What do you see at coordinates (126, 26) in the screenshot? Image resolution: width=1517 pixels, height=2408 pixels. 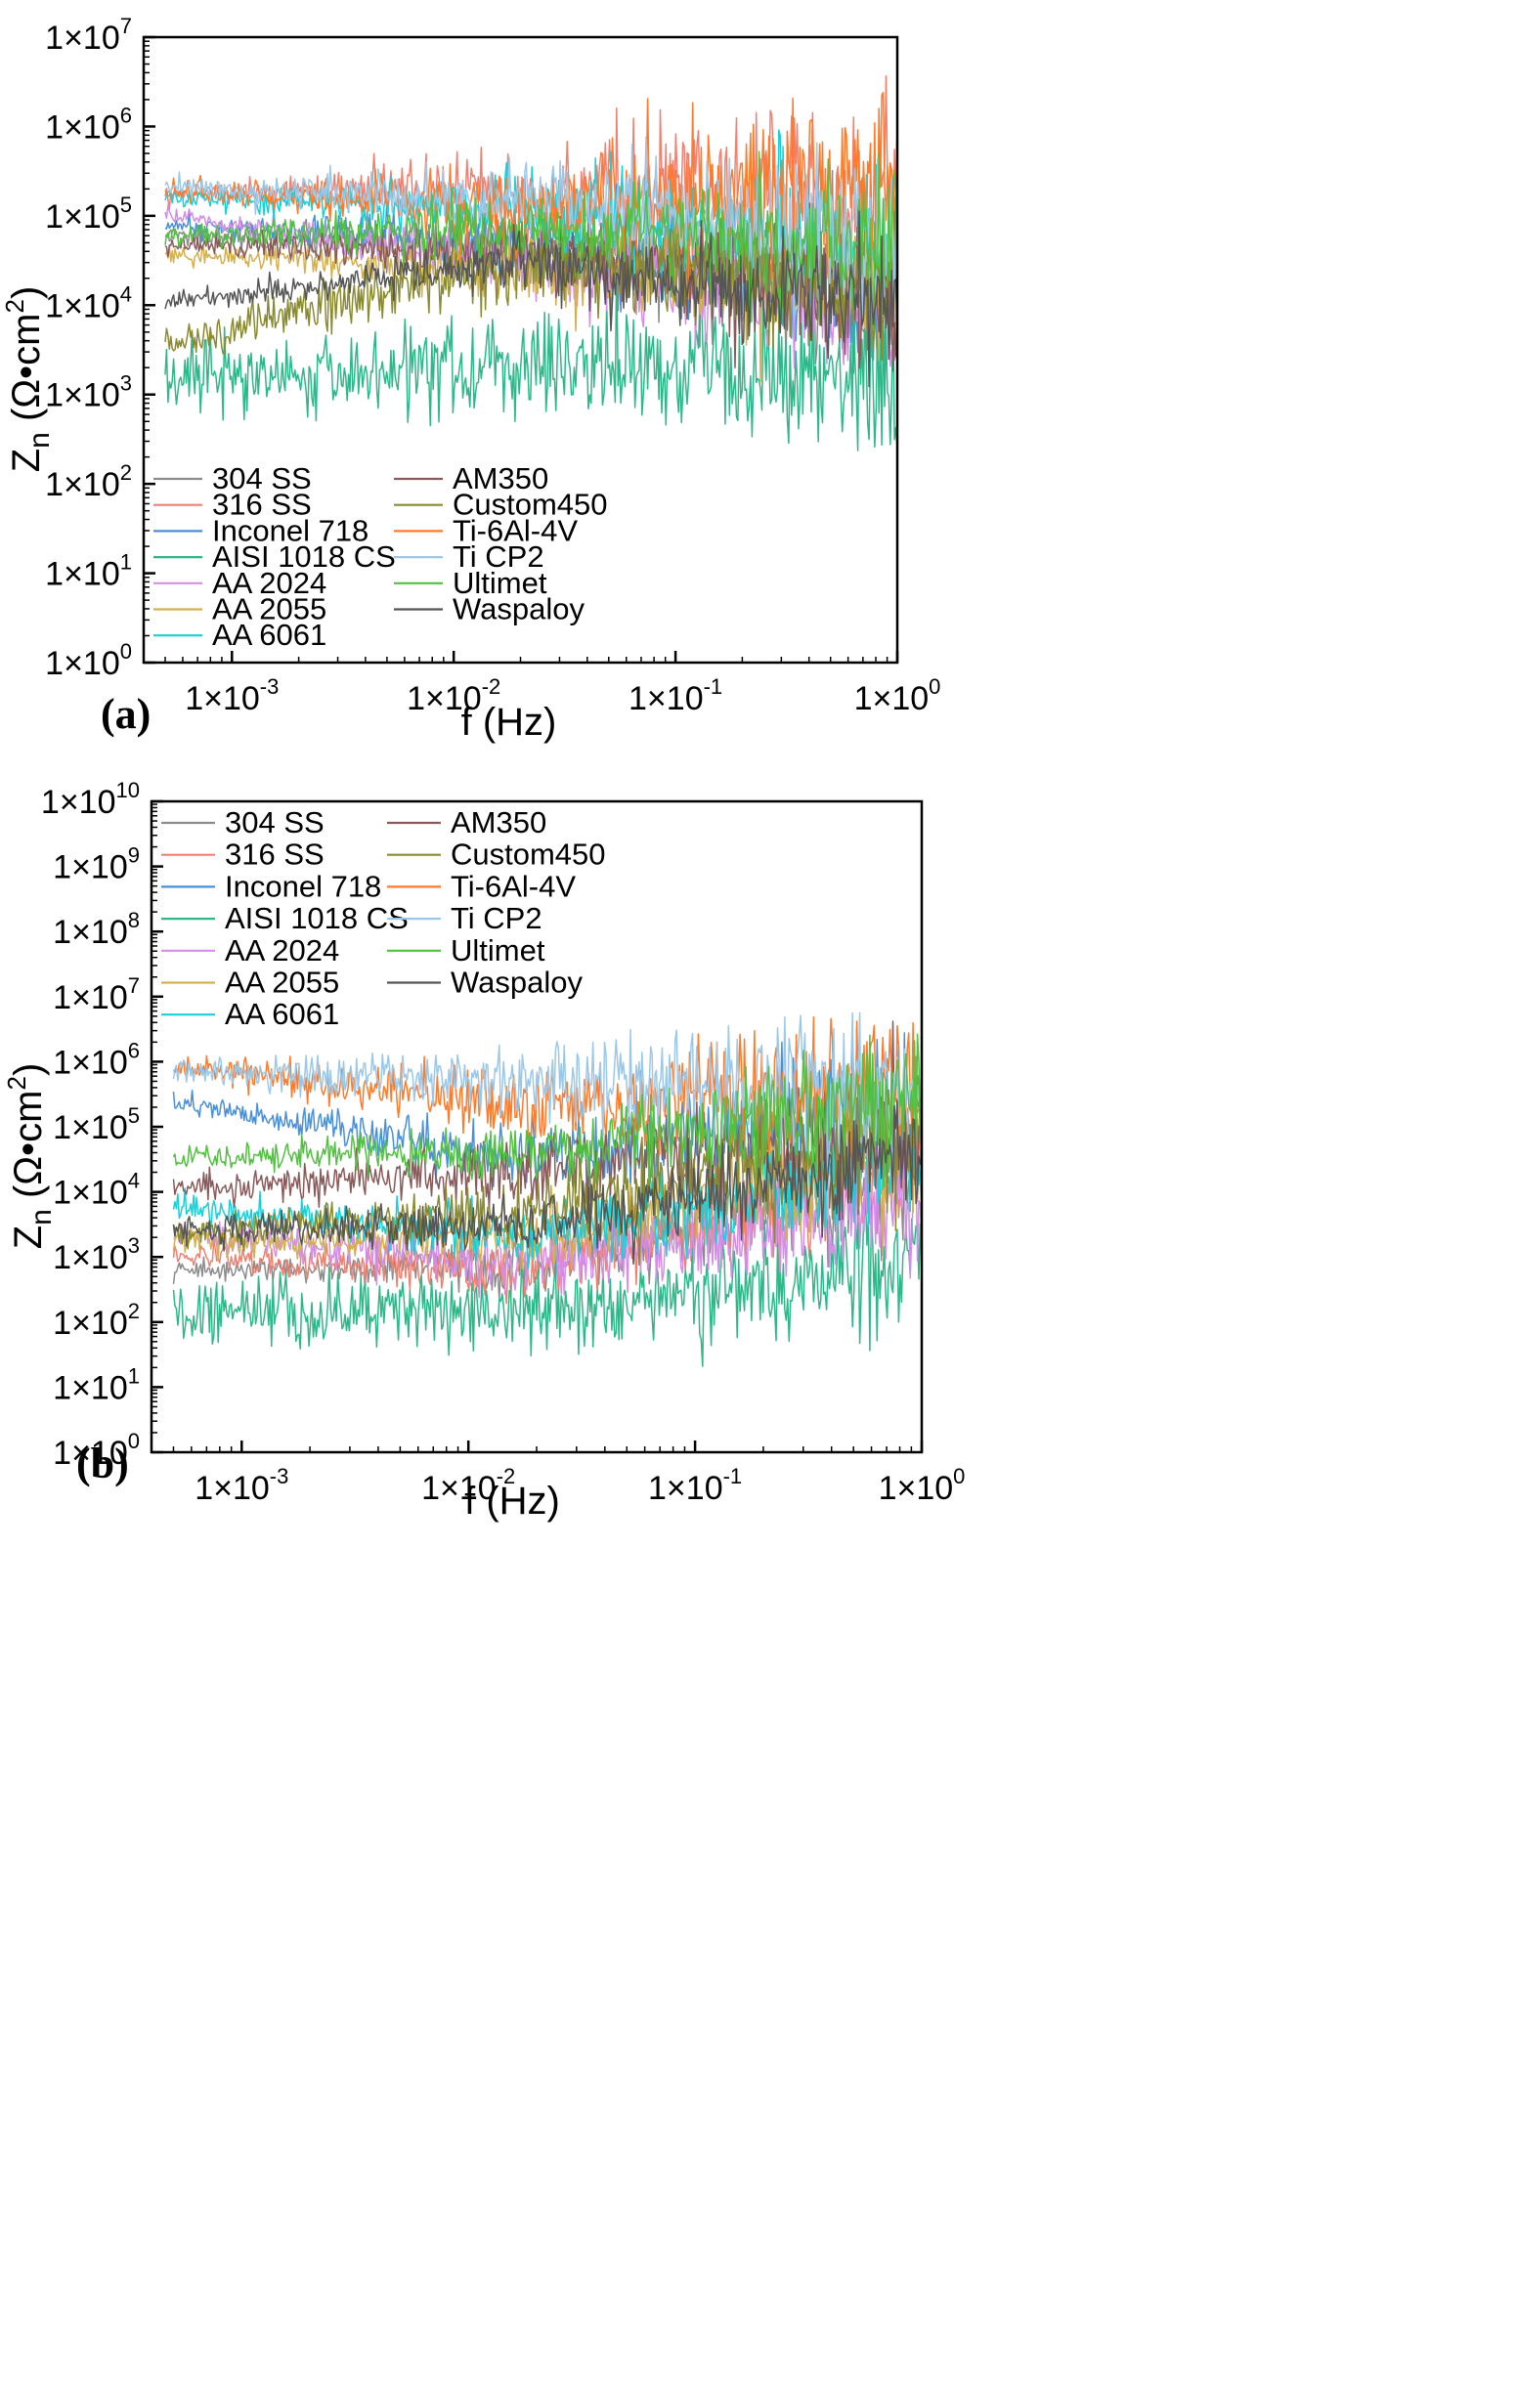 I see `y-tick-exponent: 7` at bounding box center [126, 26].